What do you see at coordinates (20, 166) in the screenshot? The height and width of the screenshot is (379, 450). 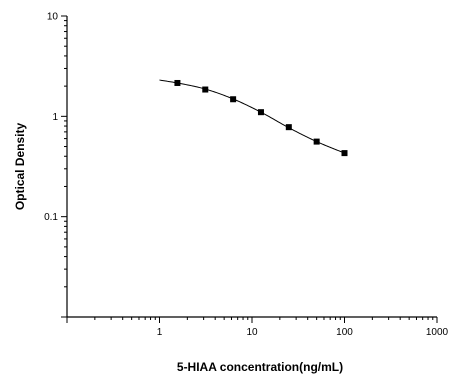 I see `y-axis-title: Optical Density` at bounding box center [20, 166].